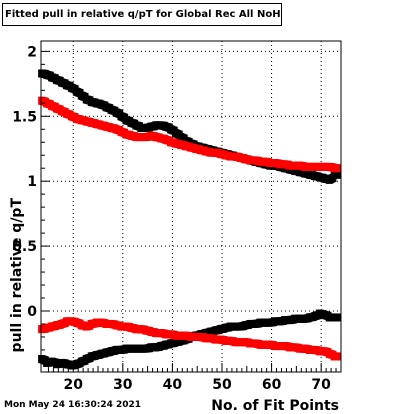  Describe the element at coordinates (173, 385) in the screenshot. I see `x-tick-label: 40` at that location.